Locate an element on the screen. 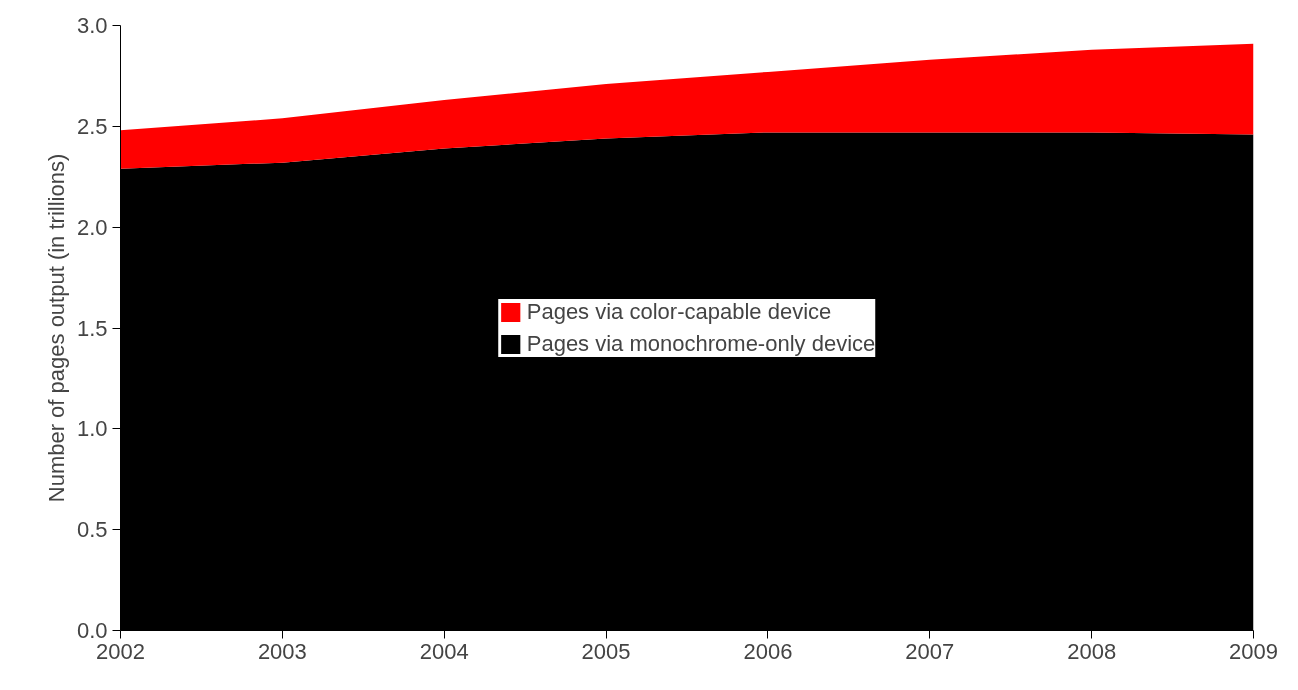 This screenshot has width=1298, height=690. legend-label: Pages via monochrome-only device is located at coordinates (701, 343).